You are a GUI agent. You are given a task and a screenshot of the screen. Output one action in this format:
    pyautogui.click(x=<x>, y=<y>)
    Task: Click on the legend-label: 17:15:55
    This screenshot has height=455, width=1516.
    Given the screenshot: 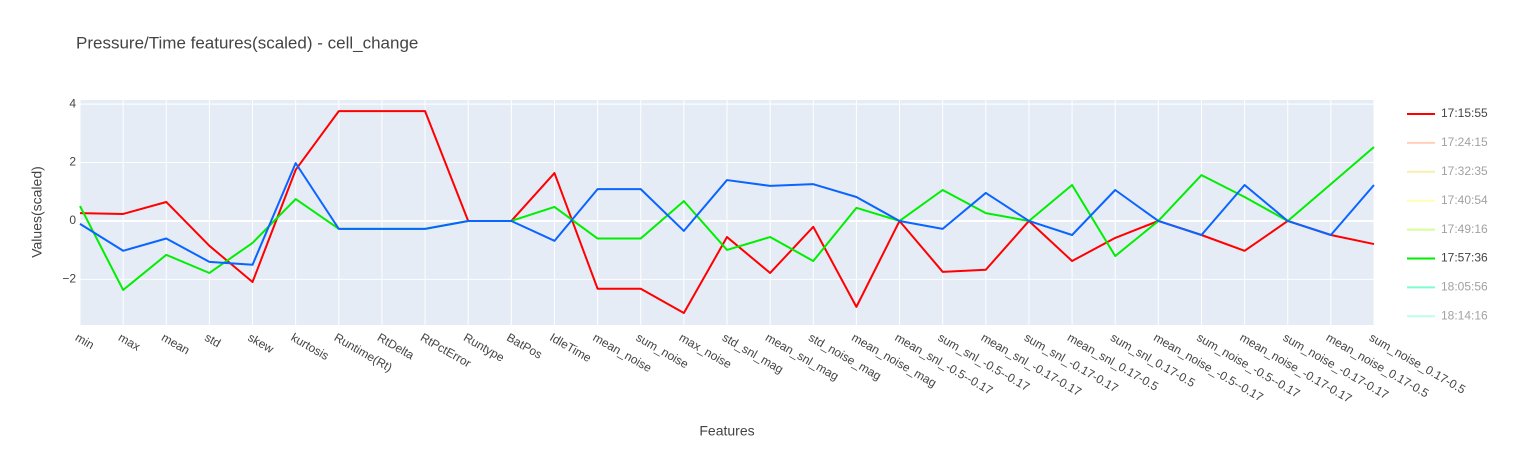 What is the action you would take?
    pyautogui.click(x=1464, y=113)
    